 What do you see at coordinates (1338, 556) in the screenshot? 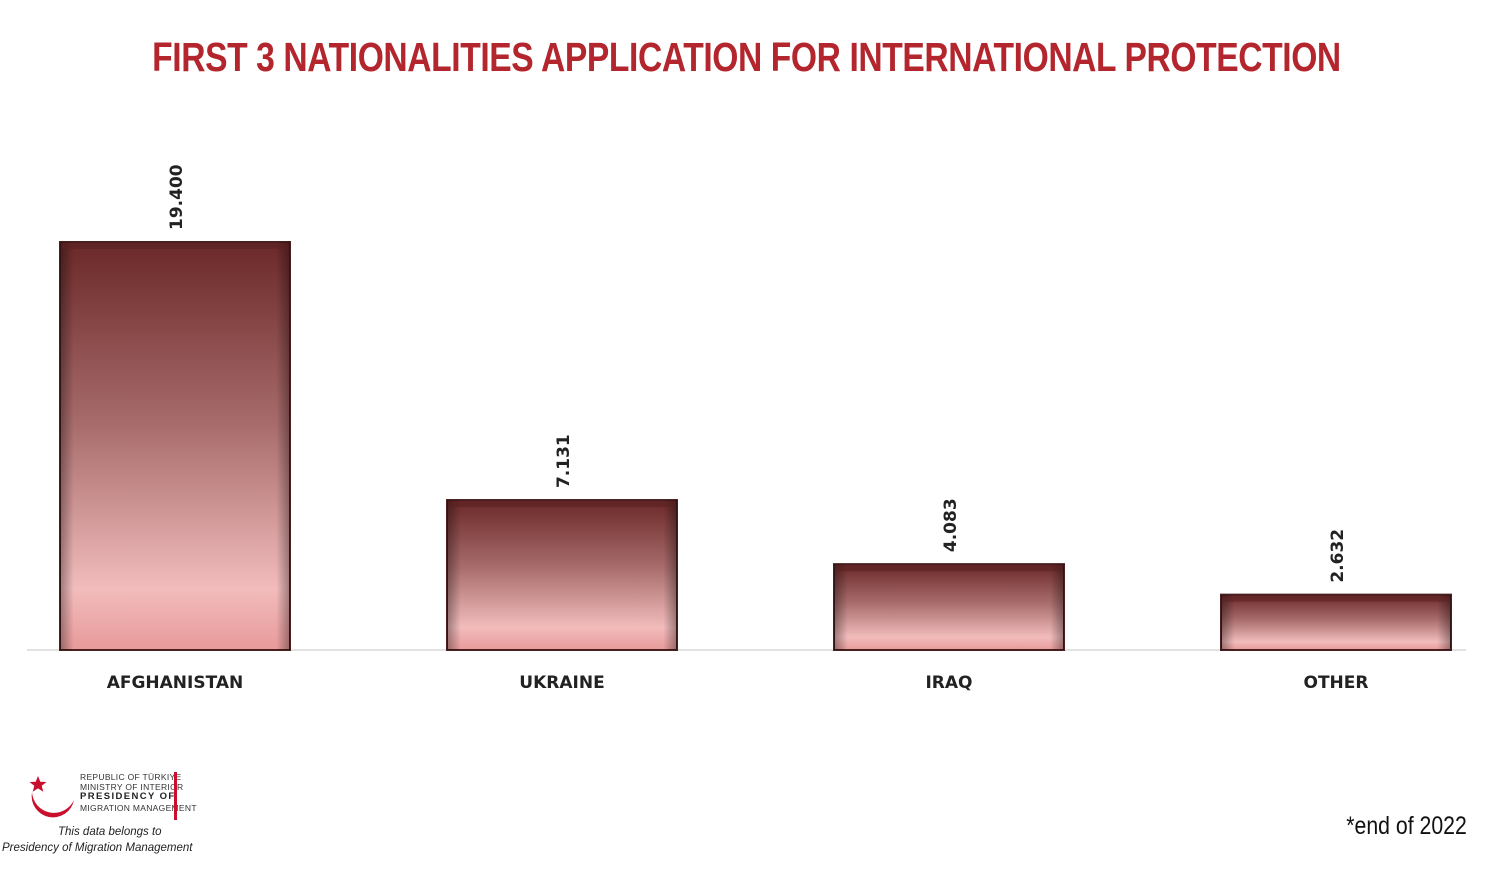
I see `value-label-other: 2.632` at bounding box center [1338, 556].